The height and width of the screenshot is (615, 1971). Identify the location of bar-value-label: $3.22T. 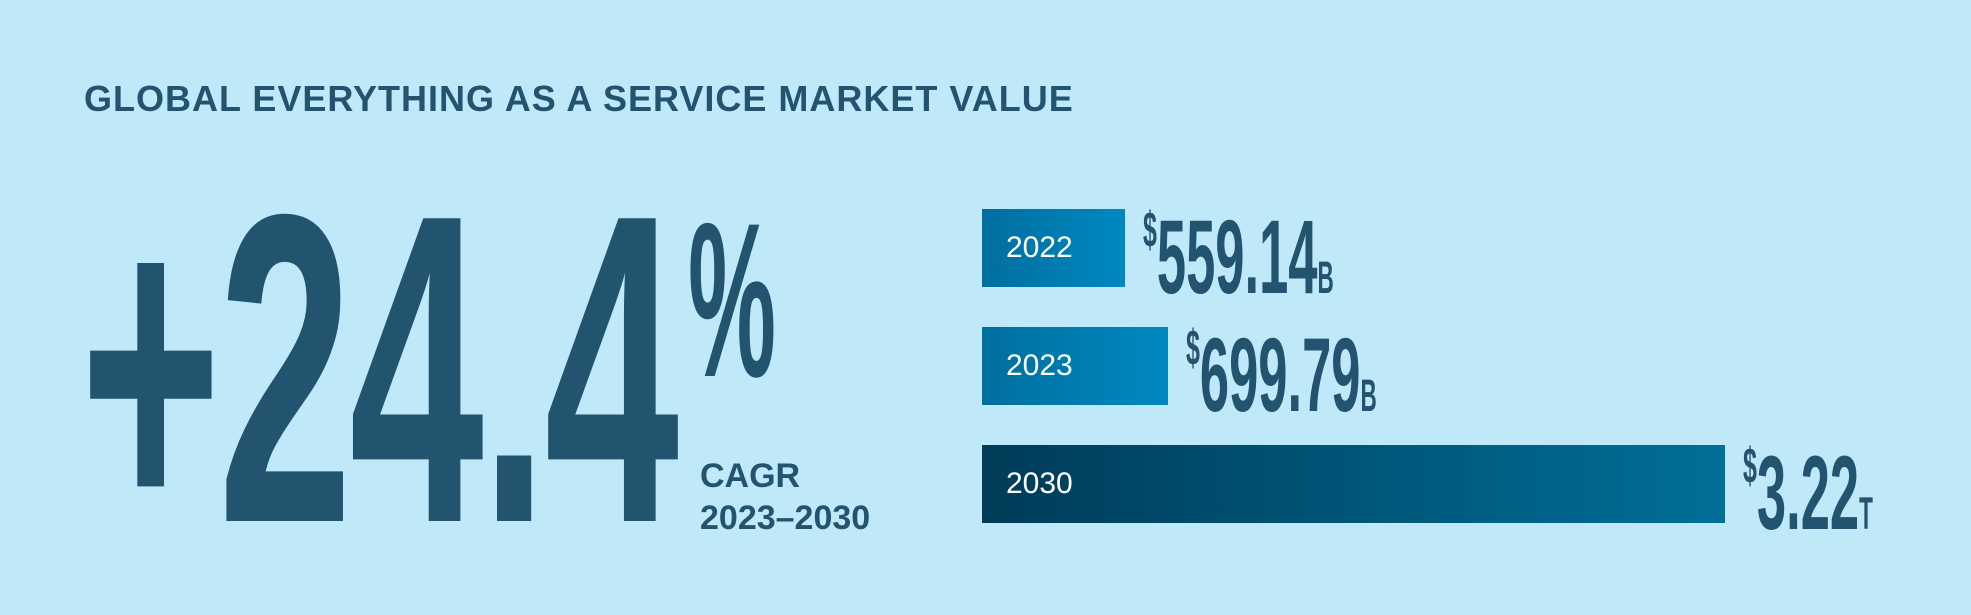
(1808, 493).